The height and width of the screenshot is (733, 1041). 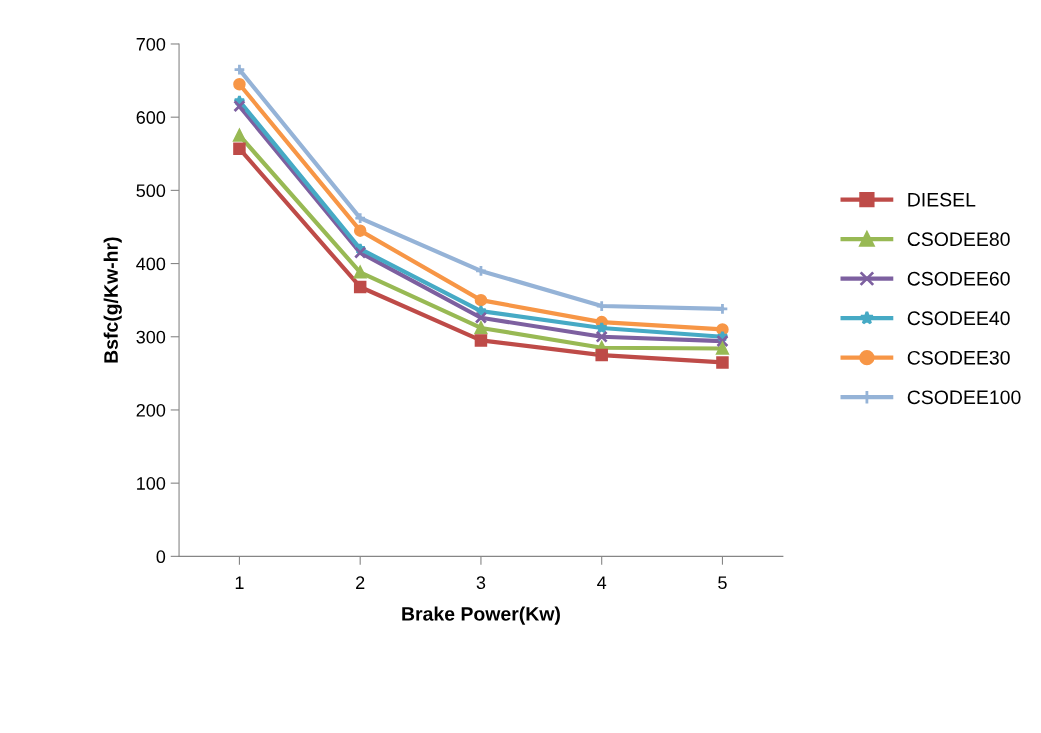 What do you see at coordinates (151, 483) in the screenshot?
I see `y-tick-label: 100` at bounding box center [151, 483].